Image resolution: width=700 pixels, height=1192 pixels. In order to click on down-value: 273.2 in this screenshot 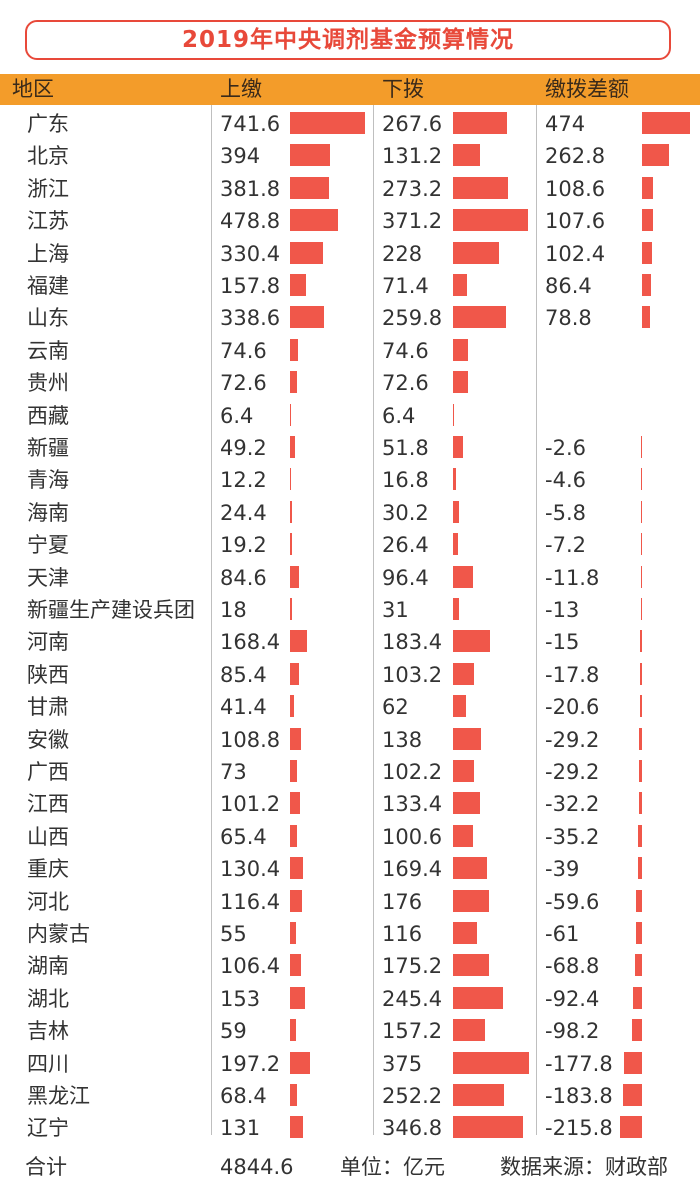, I will do `click(412, 188)`.